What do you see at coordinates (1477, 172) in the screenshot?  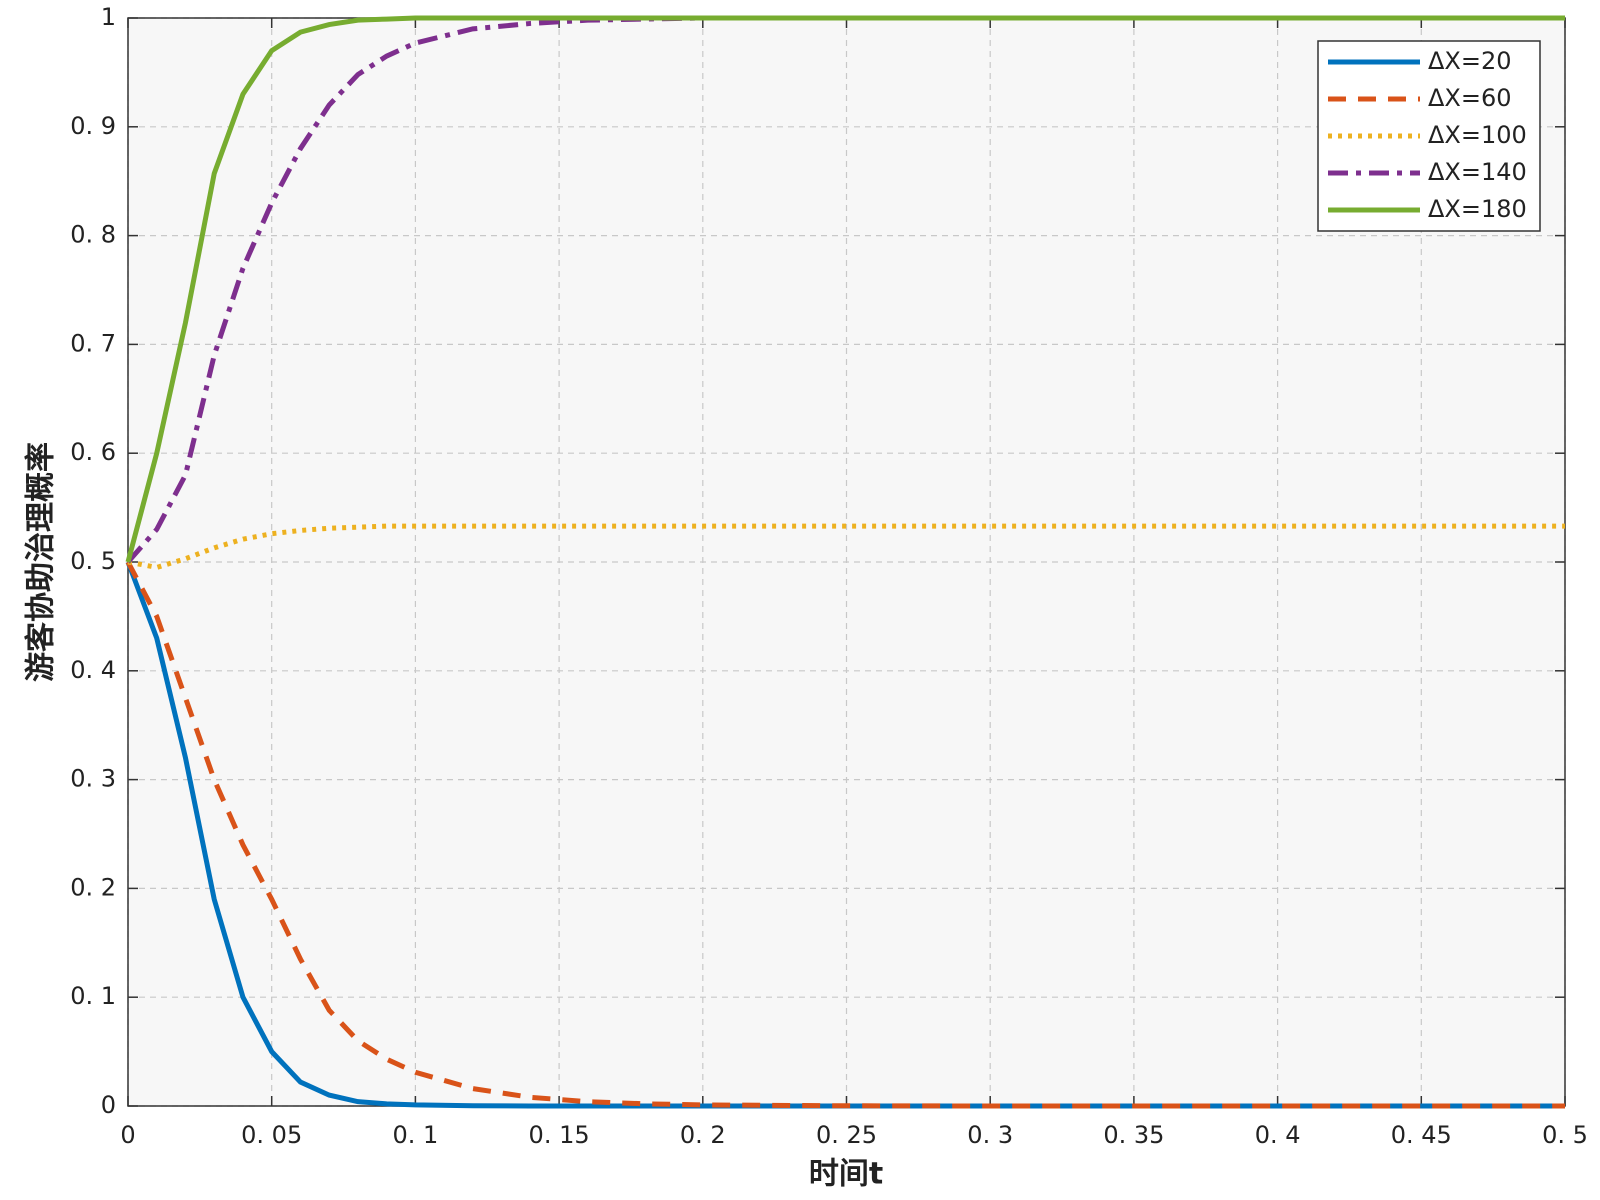 I see `legend-label: ΔX=140` at bounding box center [1477, 172].